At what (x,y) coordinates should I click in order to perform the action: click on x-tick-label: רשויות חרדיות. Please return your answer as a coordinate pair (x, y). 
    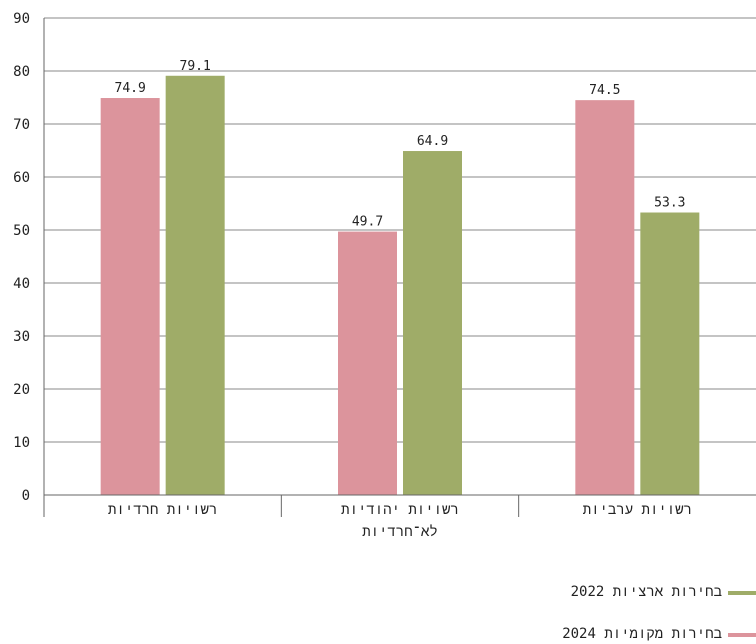
    Looking at the image, I should click on (162, 510).